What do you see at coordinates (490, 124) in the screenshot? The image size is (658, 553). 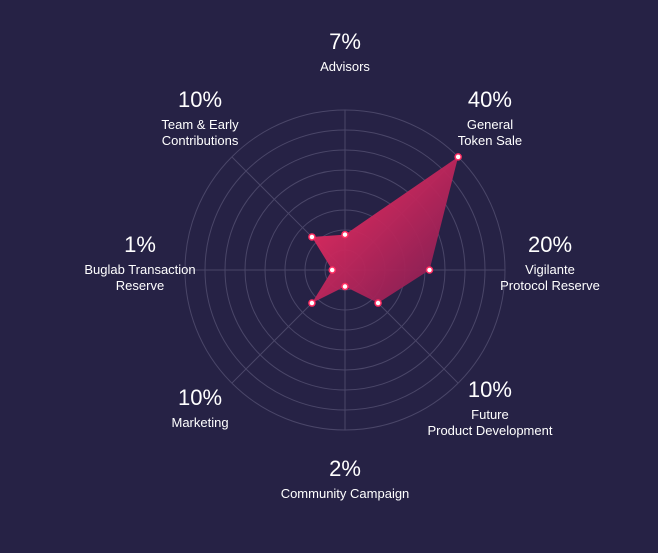 I see `category-label: General` at bounding box center [490, 124].